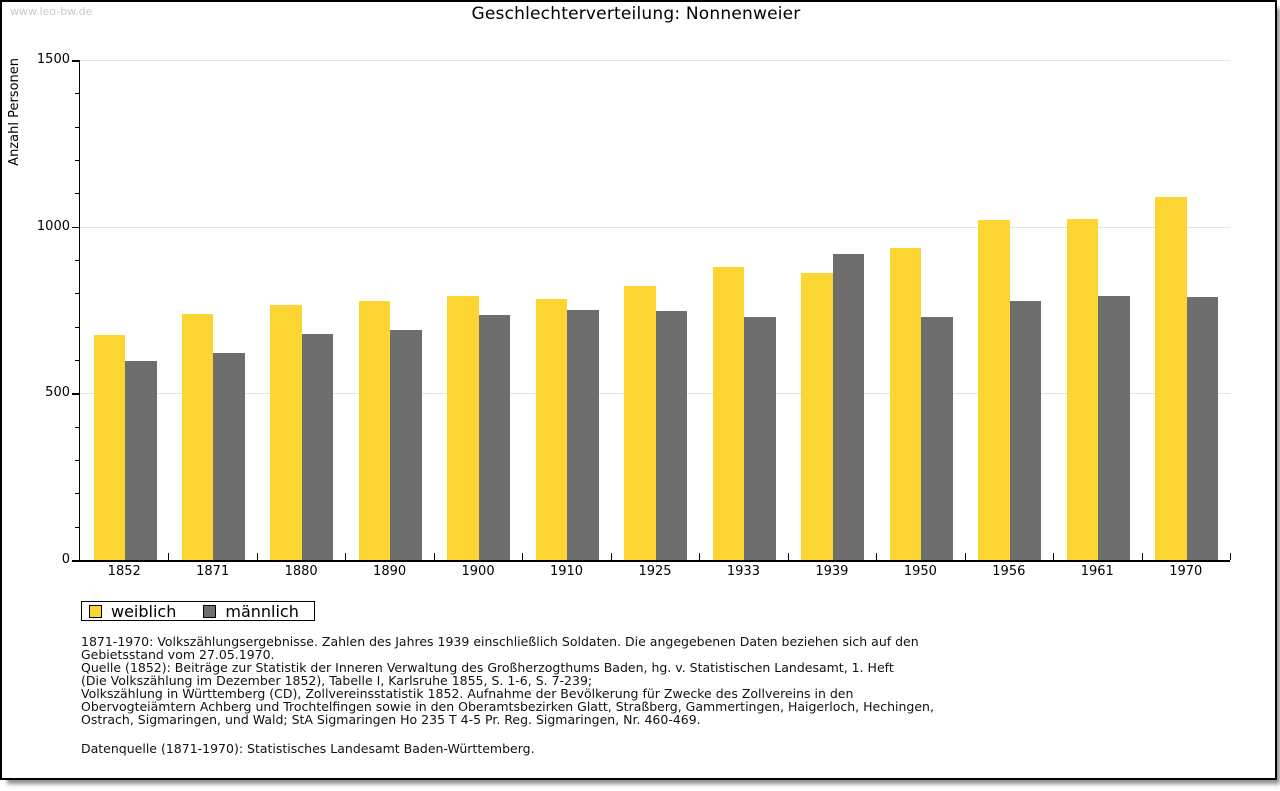 This screenshot has height=791, width=1280. I want to click on bar-männlich-1910, so click(583, 435).